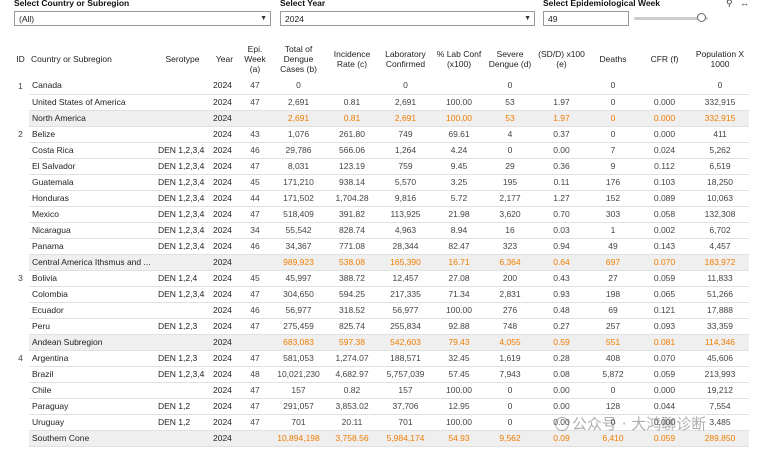 Image resolution: width=759 pixels, height=454 pixels. What do you see at coordinates (255, 166) in the screenshot?
I see `row-epi-week: 47` at bounding box center [255, 166].